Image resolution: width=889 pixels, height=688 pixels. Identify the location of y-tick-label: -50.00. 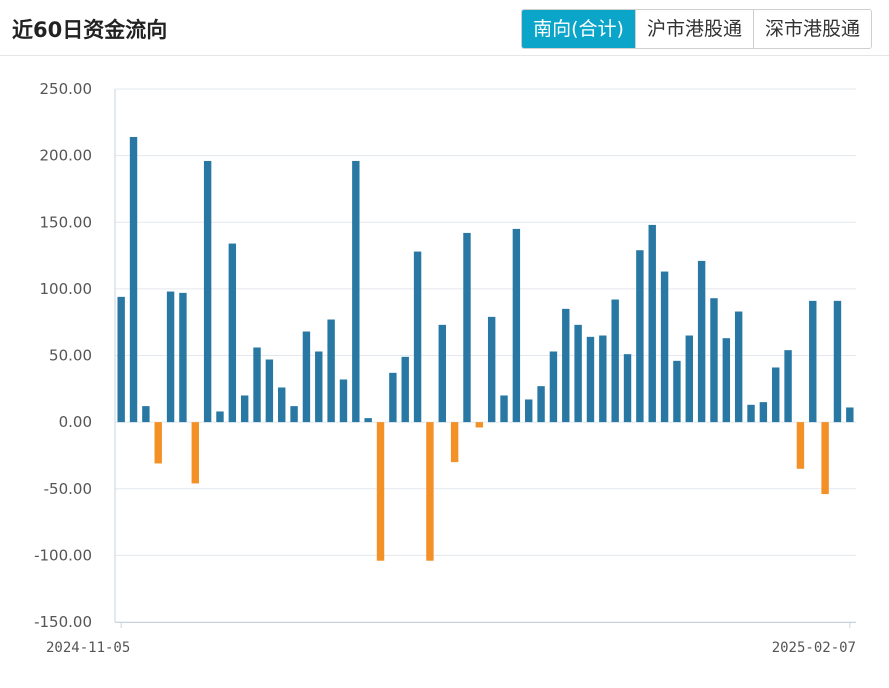
(68, 489).